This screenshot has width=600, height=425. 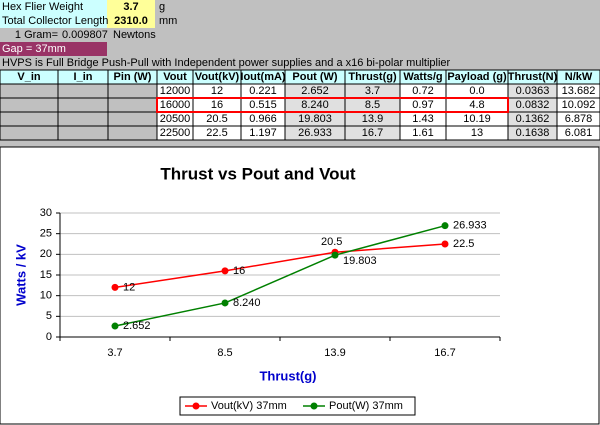 What do you see at coordinates (422, 91) in the screenshot?
I see `cell-text: 0.72` at bounding box center [422, 91].